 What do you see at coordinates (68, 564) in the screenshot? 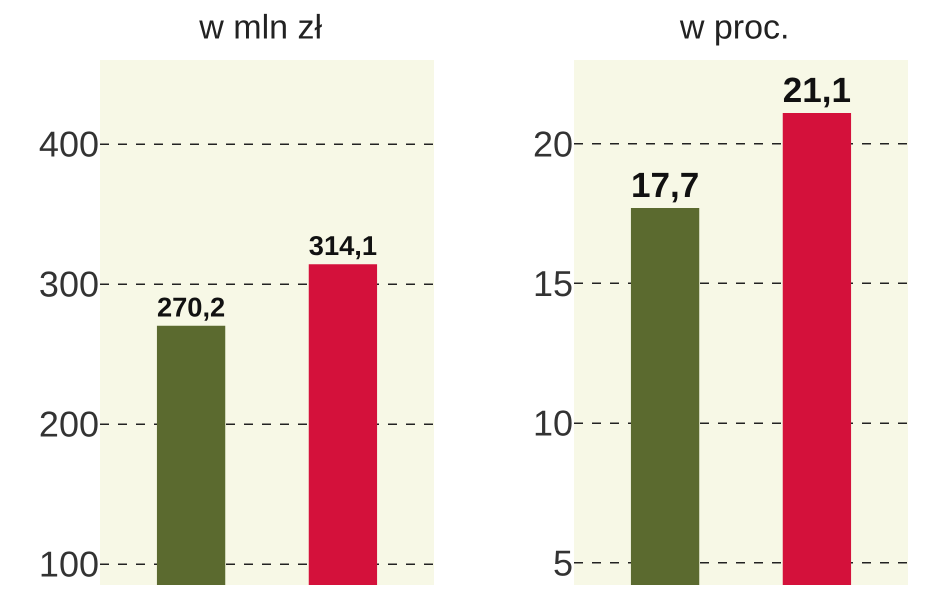
I see `y-tick-label: 100` at bounding box center [68, 564].